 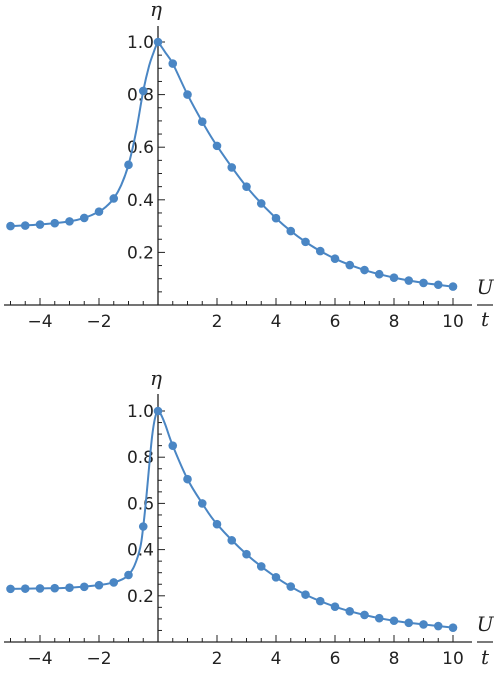 I want to click on y-tick-label: 0.8, so click(x=140, y=458).